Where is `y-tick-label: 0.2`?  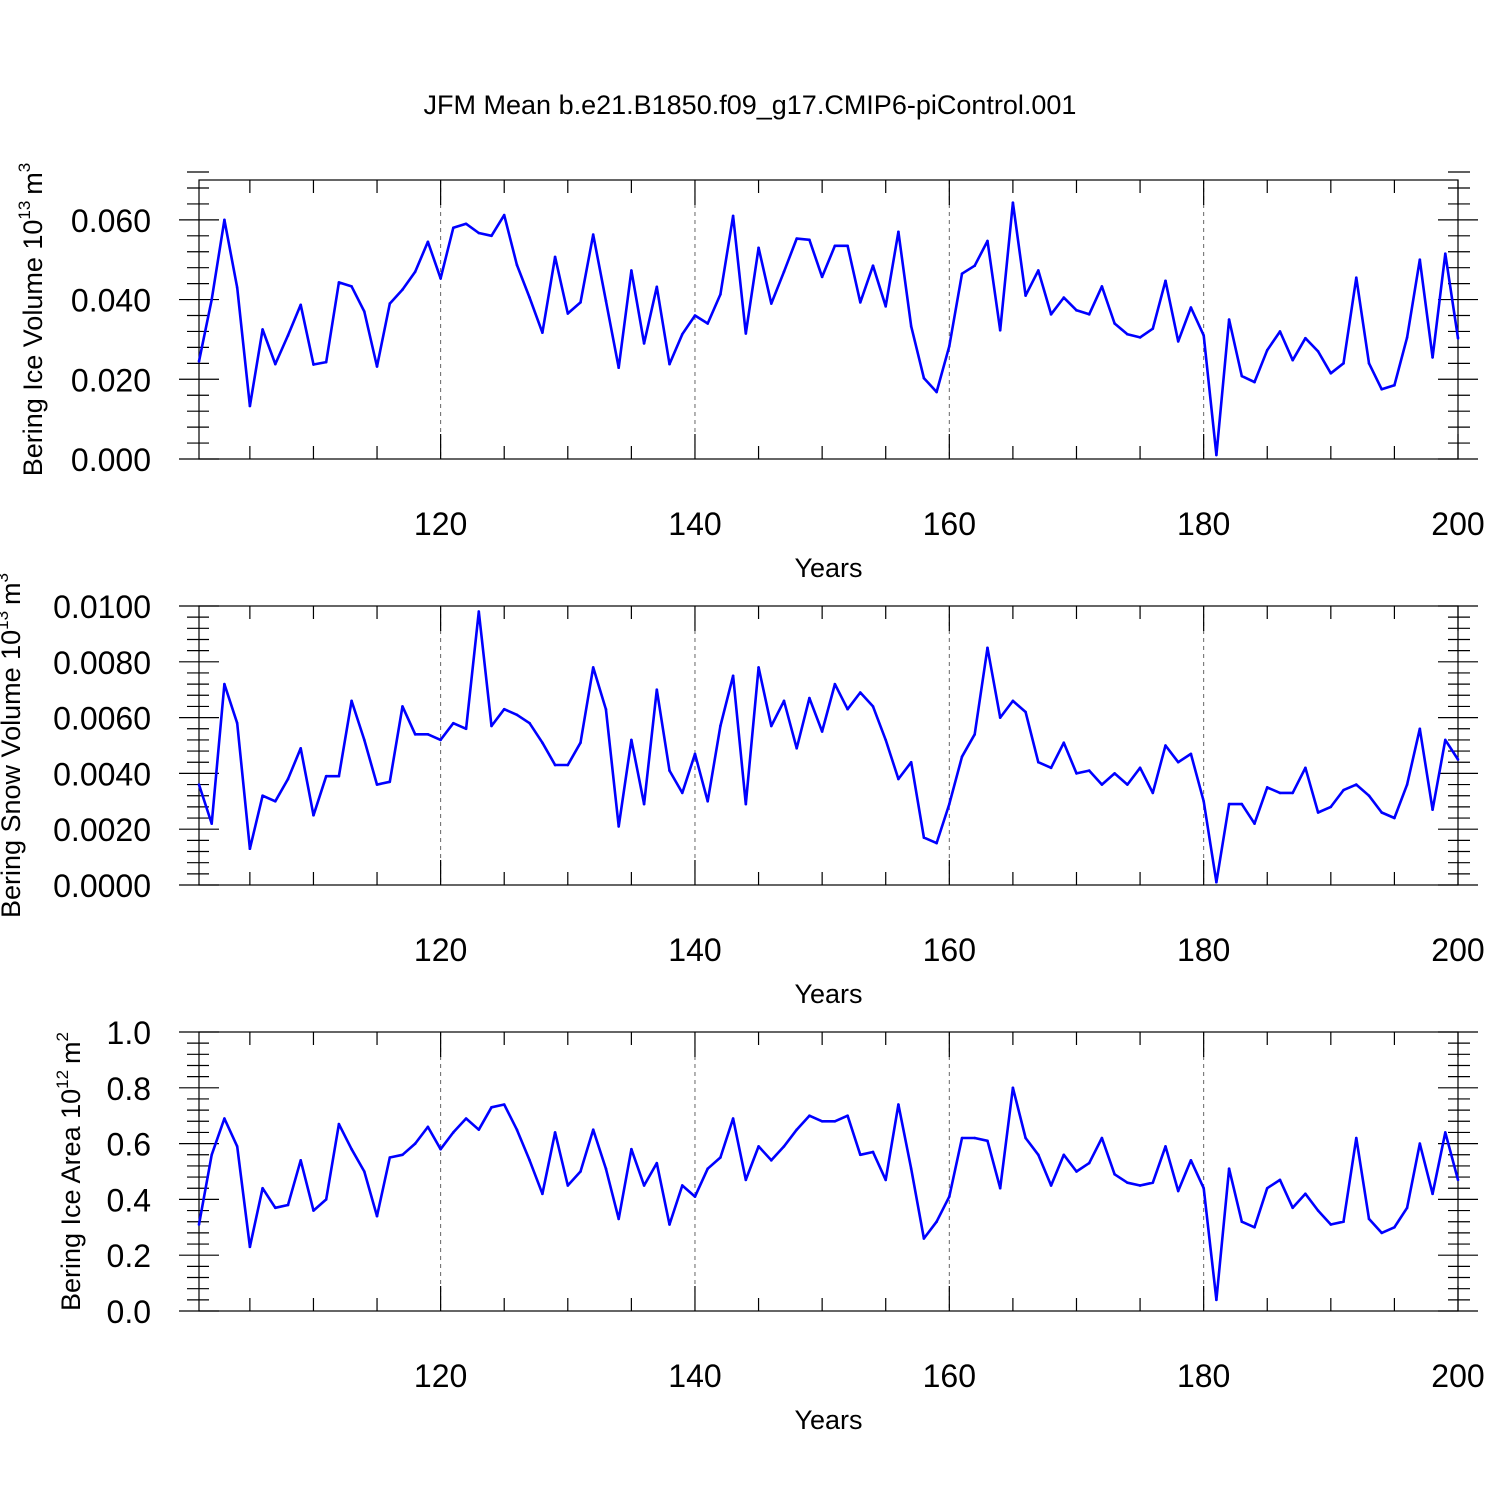 y-tick-label: 0.2 is located at coordinates (129, 1256).